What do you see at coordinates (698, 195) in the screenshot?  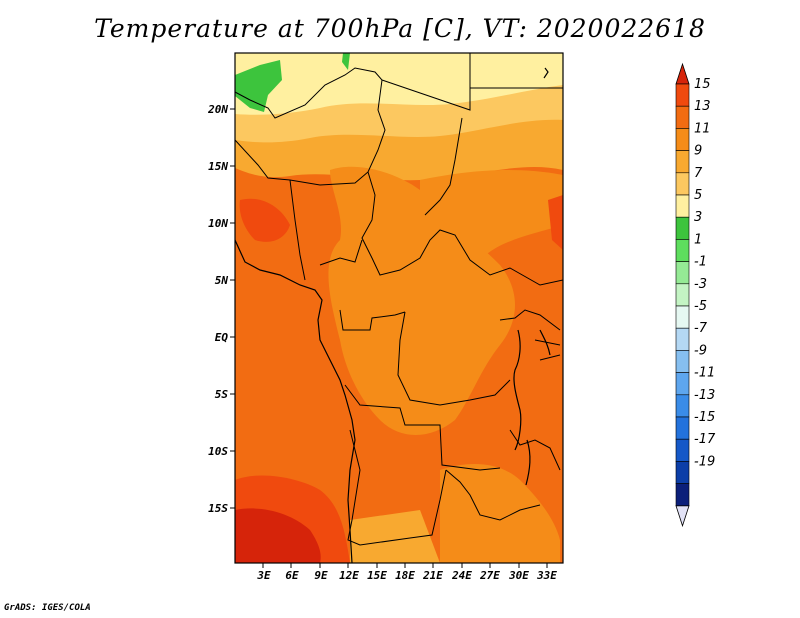 I see `colorbar-label: 5` at bounding box center [698, 195].